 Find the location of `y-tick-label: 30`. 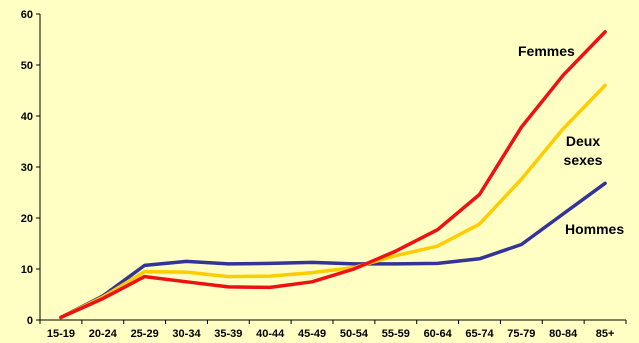

y-tick-label: 30 is located at coordinates (27, 168).